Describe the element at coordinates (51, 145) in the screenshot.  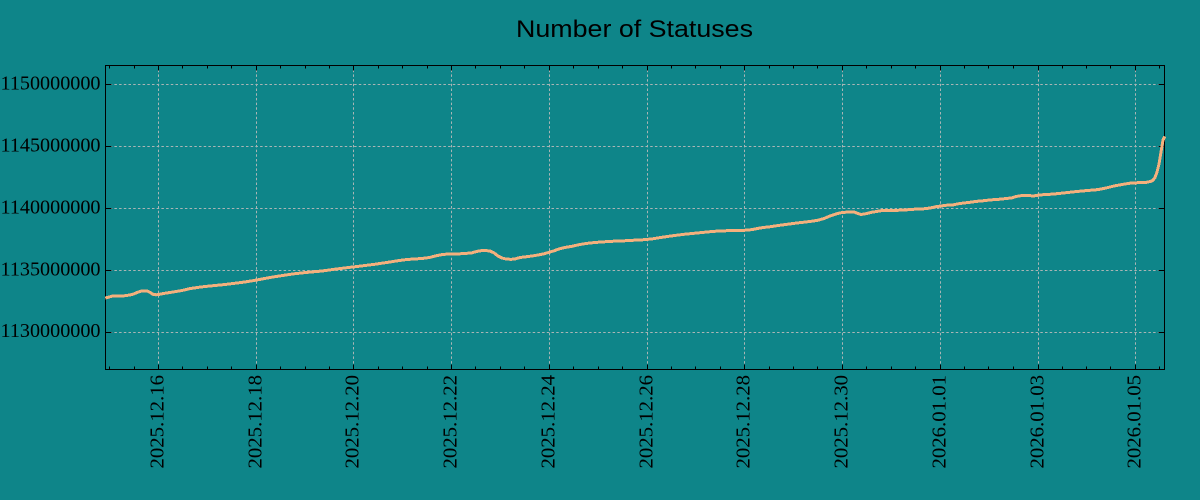
I see `svg-text: 1145000000` at that location.